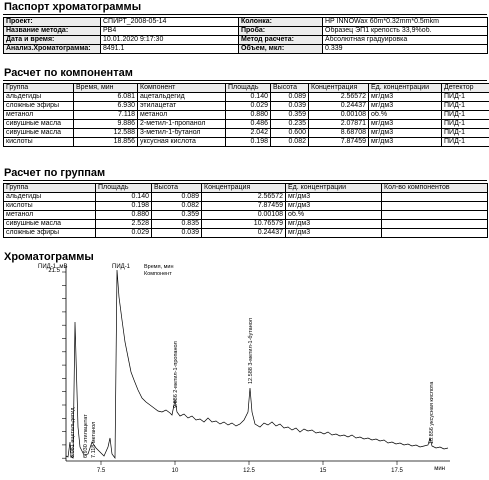 The width and height of the screenshot is (489, 480). I want to click on table-cell: 18.856, so click(105, 142).